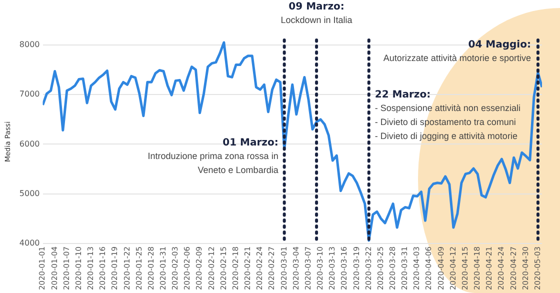 This screenshot has height=293, width=560. What do you see at coordinates (29, 45) in the screenshot?
I see `y-tick-label: 8000` at bounding box center [29, 45].